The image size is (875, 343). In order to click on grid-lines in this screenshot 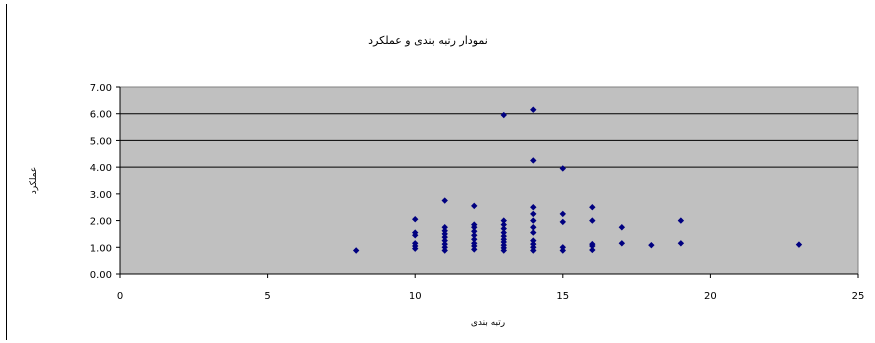, I will do `click(489, 140)`.